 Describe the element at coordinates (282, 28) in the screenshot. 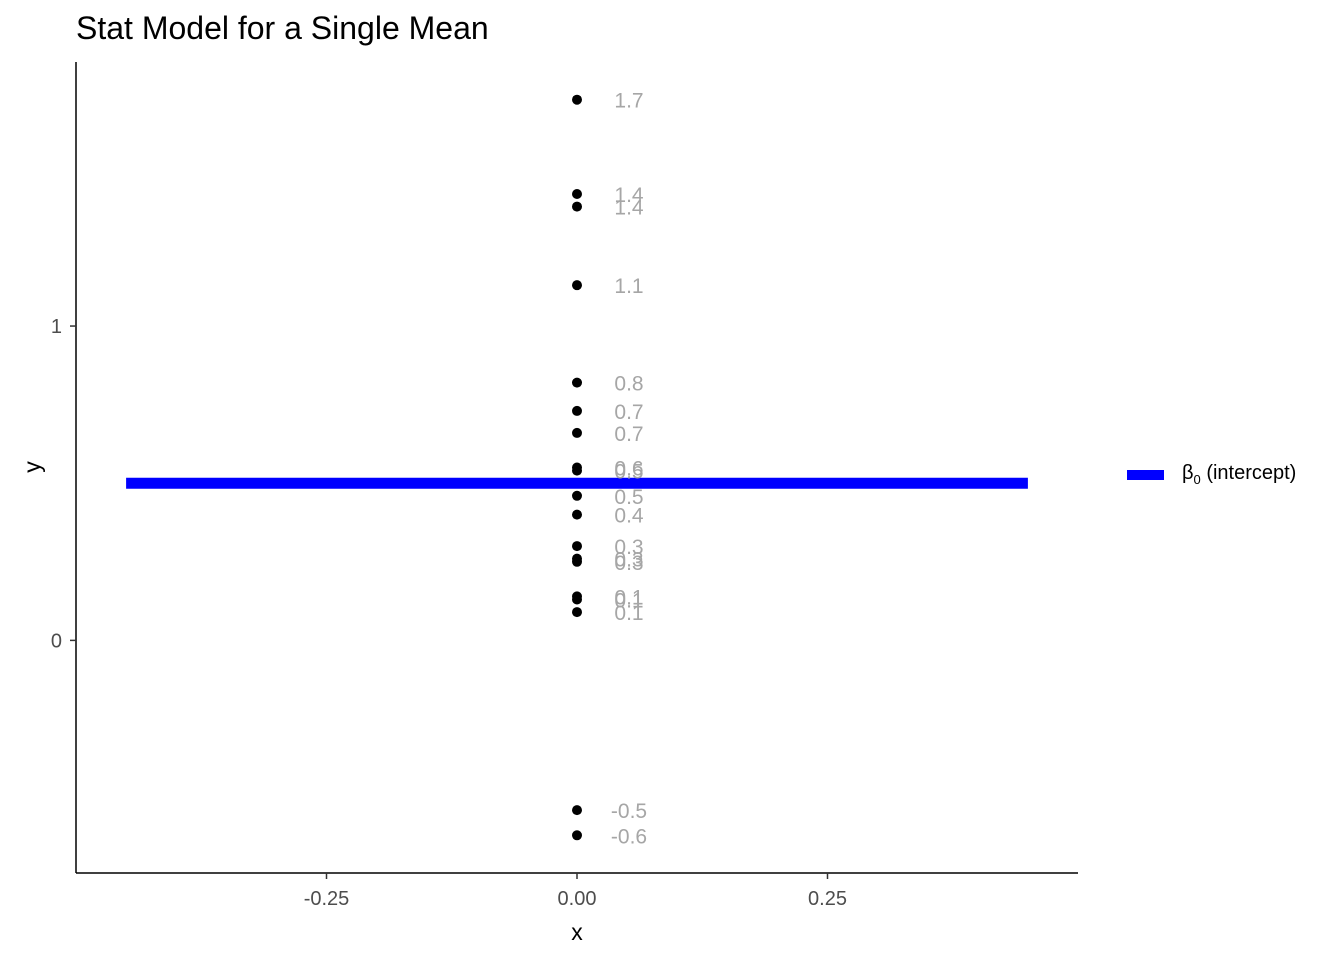

I see `chart-title: Stat Model for a Single Mean` at that location.